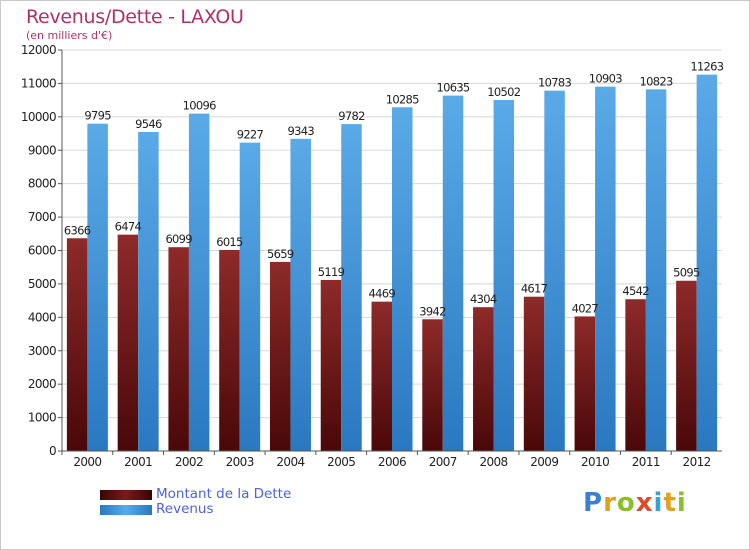 This screenshot has height=550, width=750. Describe the element at coordinates (77, 230) in the screenshot. I see `data-label-dette: 6366` at that location.